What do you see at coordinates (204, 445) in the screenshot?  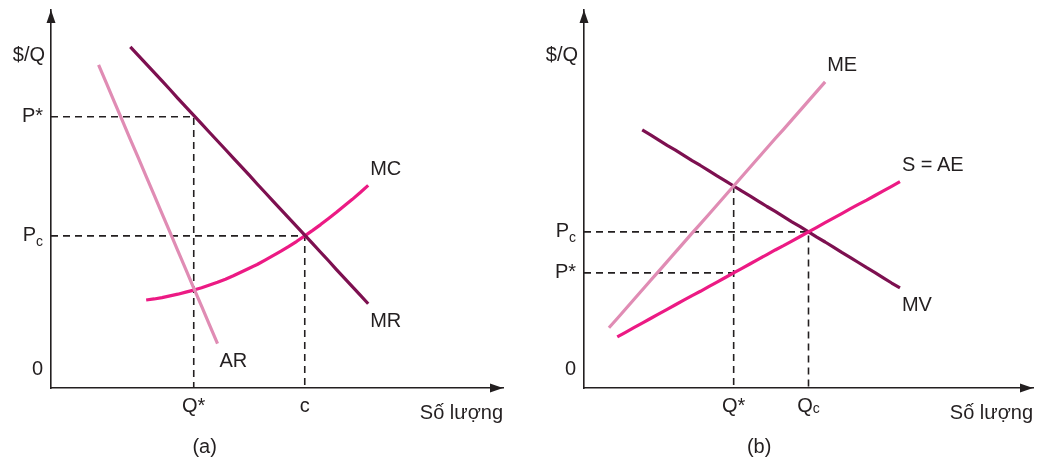 I see `text: (a)` at bounding box center [204, 445].